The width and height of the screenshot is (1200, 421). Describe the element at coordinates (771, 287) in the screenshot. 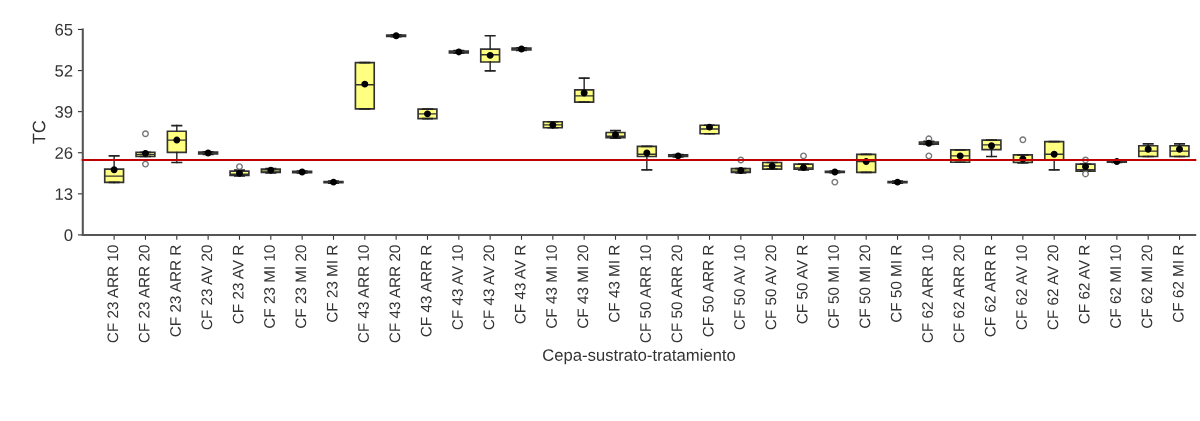

I see `x-tick-label: CF 50 AV 20` at that location.